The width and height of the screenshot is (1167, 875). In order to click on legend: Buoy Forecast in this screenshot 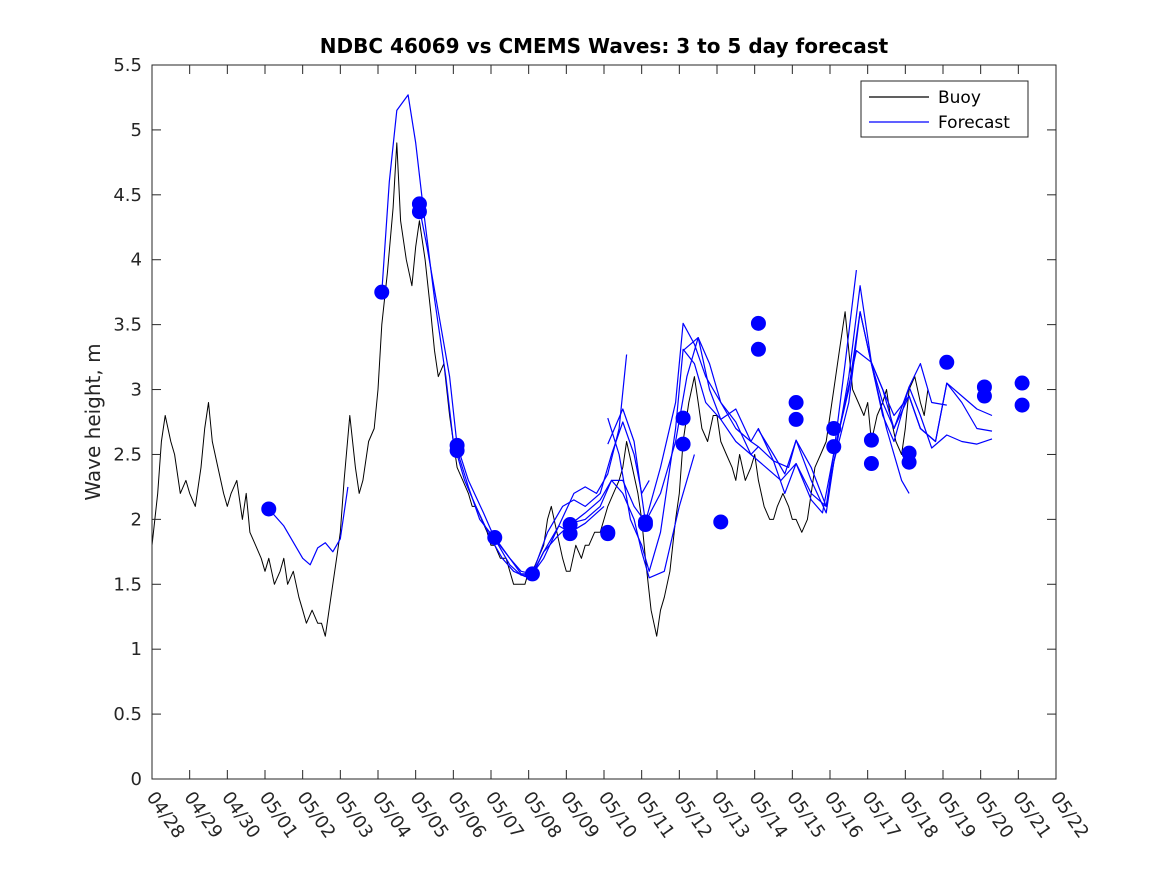, I will do `click(944, 109)`.